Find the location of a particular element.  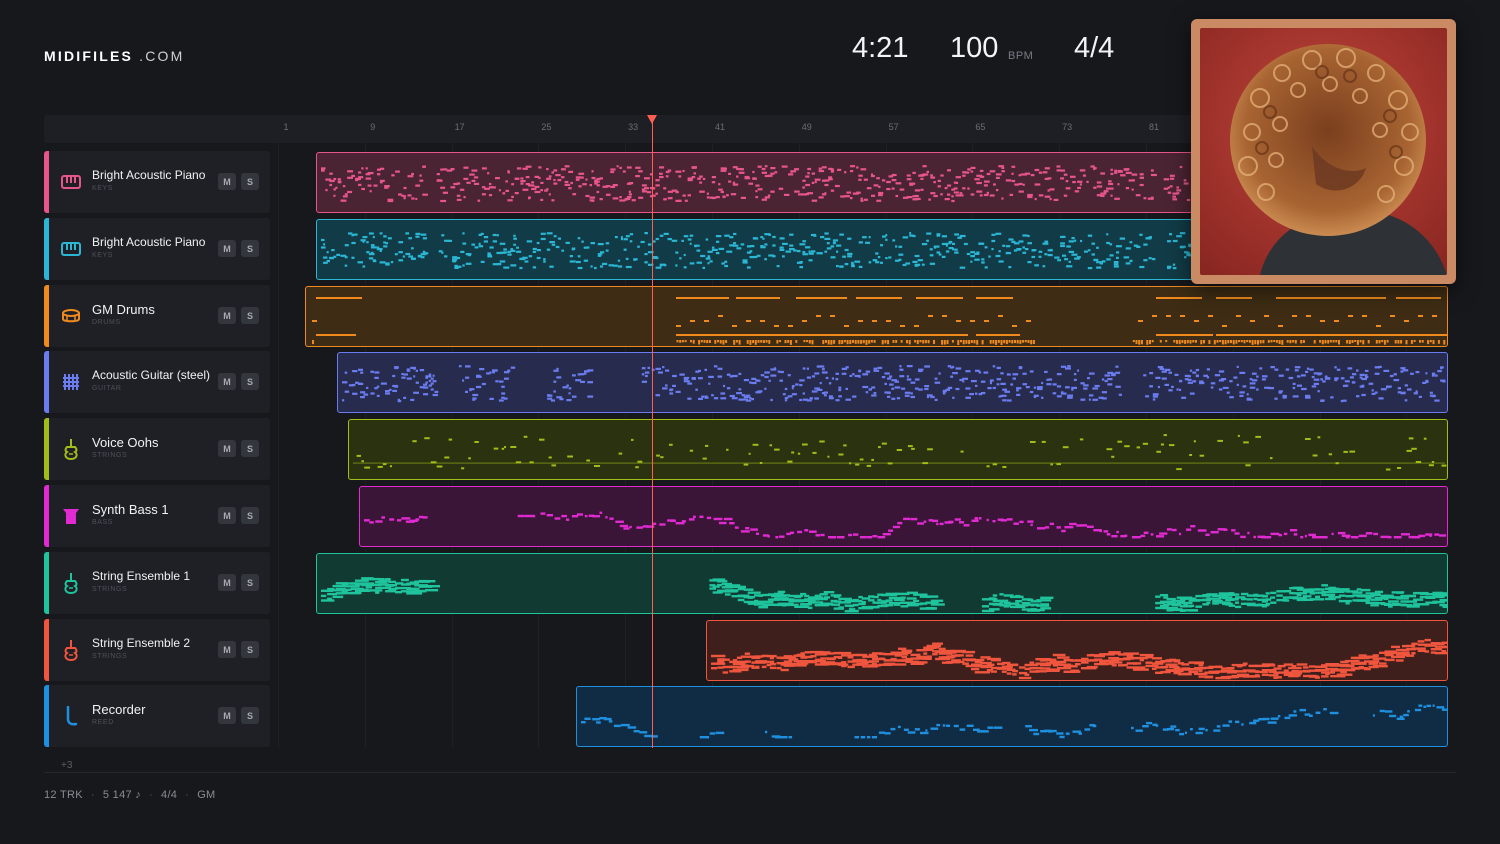

reed-icon is located at coordinates (71, 716).